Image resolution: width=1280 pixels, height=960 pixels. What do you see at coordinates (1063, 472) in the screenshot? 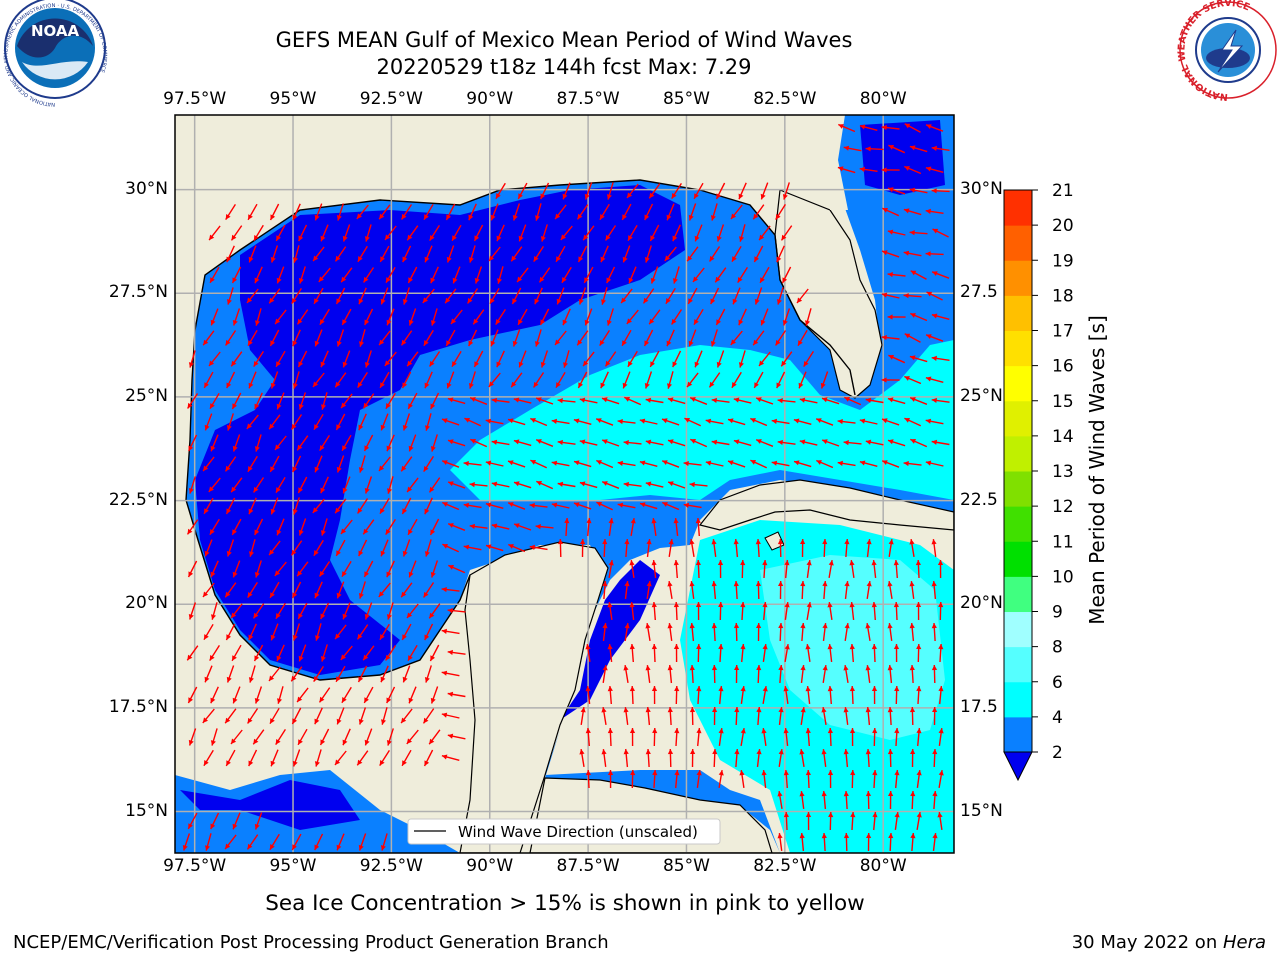
I see `colorbar-tick-label: 13` at bounding box center [1063, 472].